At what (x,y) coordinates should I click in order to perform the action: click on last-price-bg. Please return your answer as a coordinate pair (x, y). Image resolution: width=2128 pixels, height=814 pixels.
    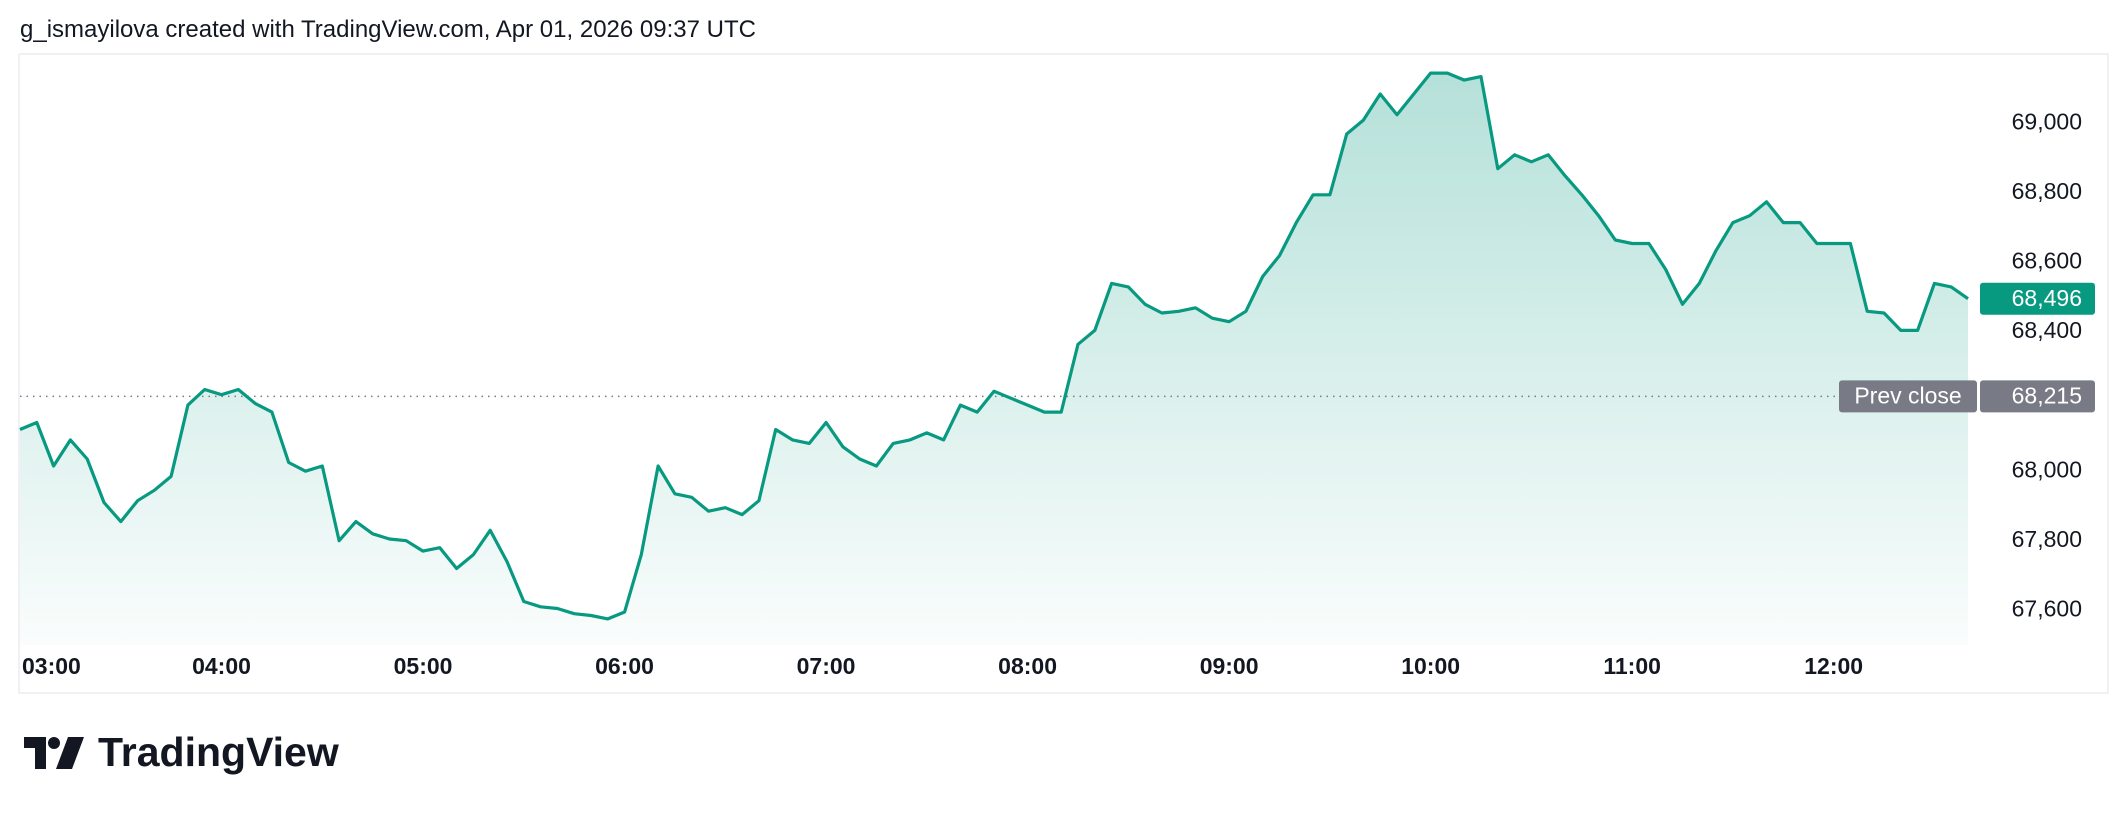
    Looking at the image, I should click on (2037, 298).